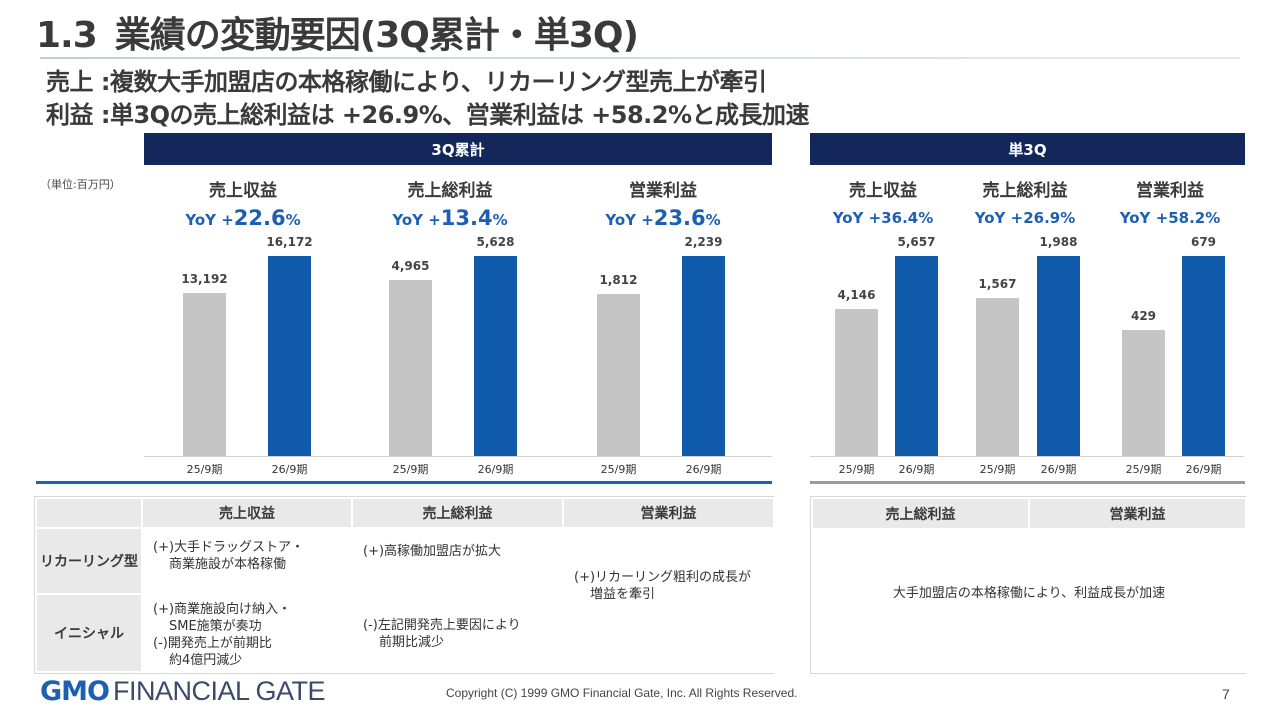 The height and width of the screenshot is (720, 1280). Describe the element at coordinates (428, 115) in the screenshot. I see `summary-profit: 利益 :単3Qの売上総利益は +26.9%、営業利益は +58.2%と成長加速` at that location.